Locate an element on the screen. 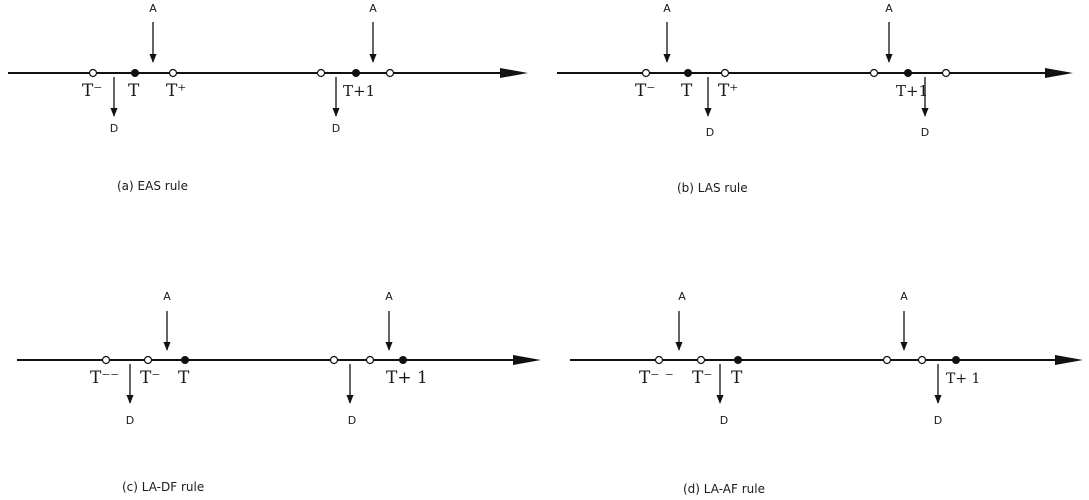  panel-caption: (b) LAS rule is located at coordinates (712, 188).